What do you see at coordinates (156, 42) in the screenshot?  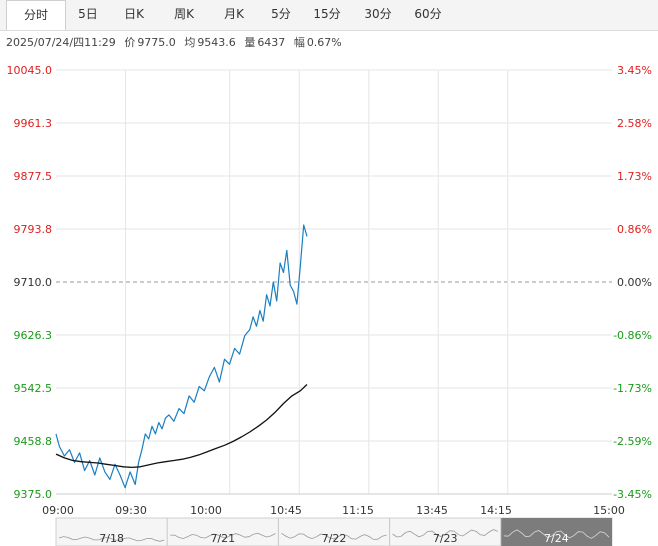 I see `info-price: 9775.0` at bounding box center [156, 42].